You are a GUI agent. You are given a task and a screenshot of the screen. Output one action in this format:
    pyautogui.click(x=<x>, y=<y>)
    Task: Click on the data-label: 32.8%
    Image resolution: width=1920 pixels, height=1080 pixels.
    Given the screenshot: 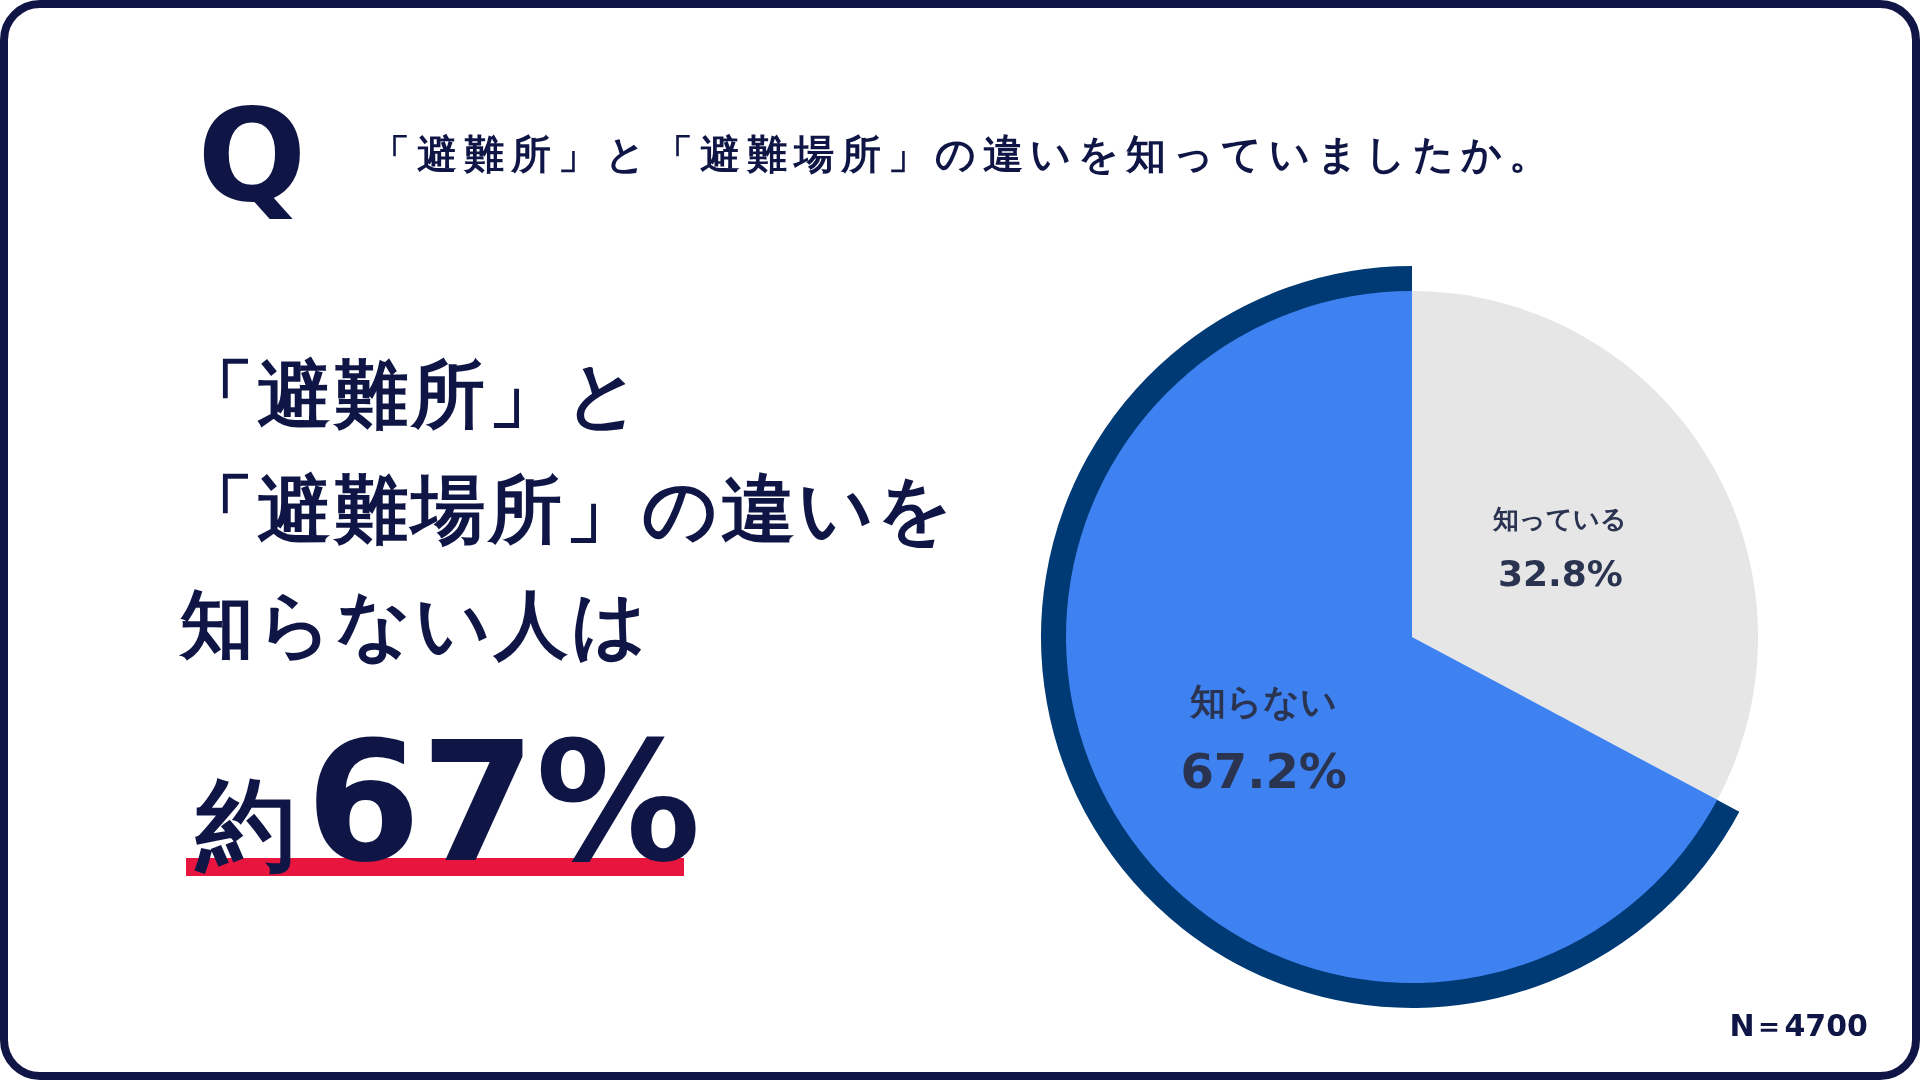 What is the action you would take?
    pyautogui.click(x=1560, y=573)
    